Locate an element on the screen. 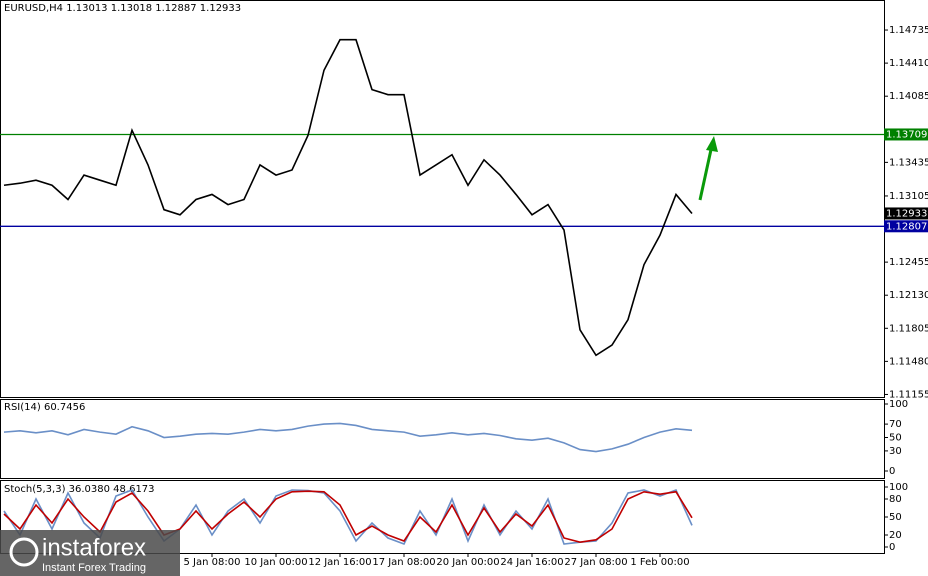 The width and height of the screenshot is (928, 576). x-tick-label: 24 Jan 16:00 is located at coordinates (531, 562).